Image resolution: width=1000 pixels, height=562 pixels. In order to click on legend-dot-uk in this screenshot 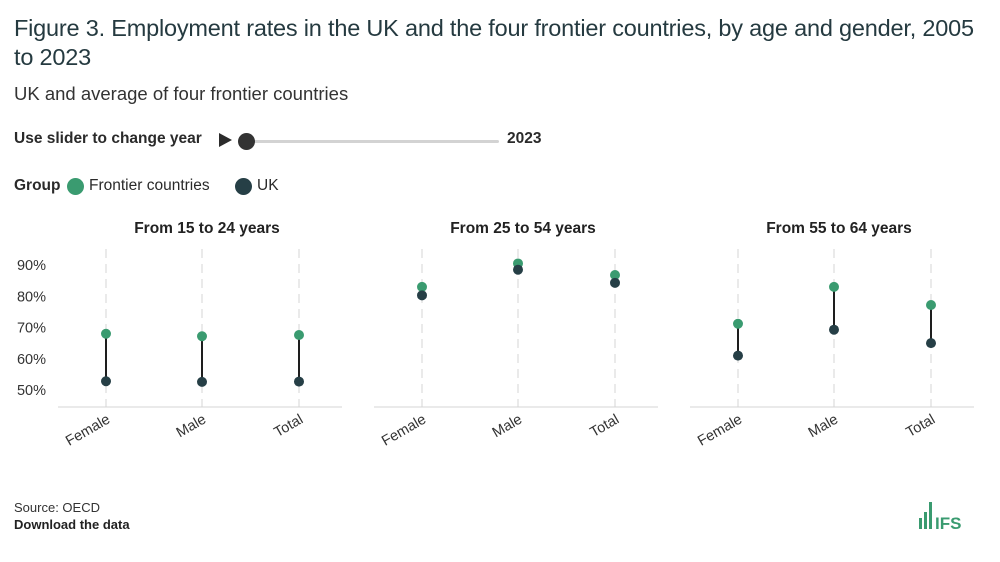, I will do `click(243, 186)`.